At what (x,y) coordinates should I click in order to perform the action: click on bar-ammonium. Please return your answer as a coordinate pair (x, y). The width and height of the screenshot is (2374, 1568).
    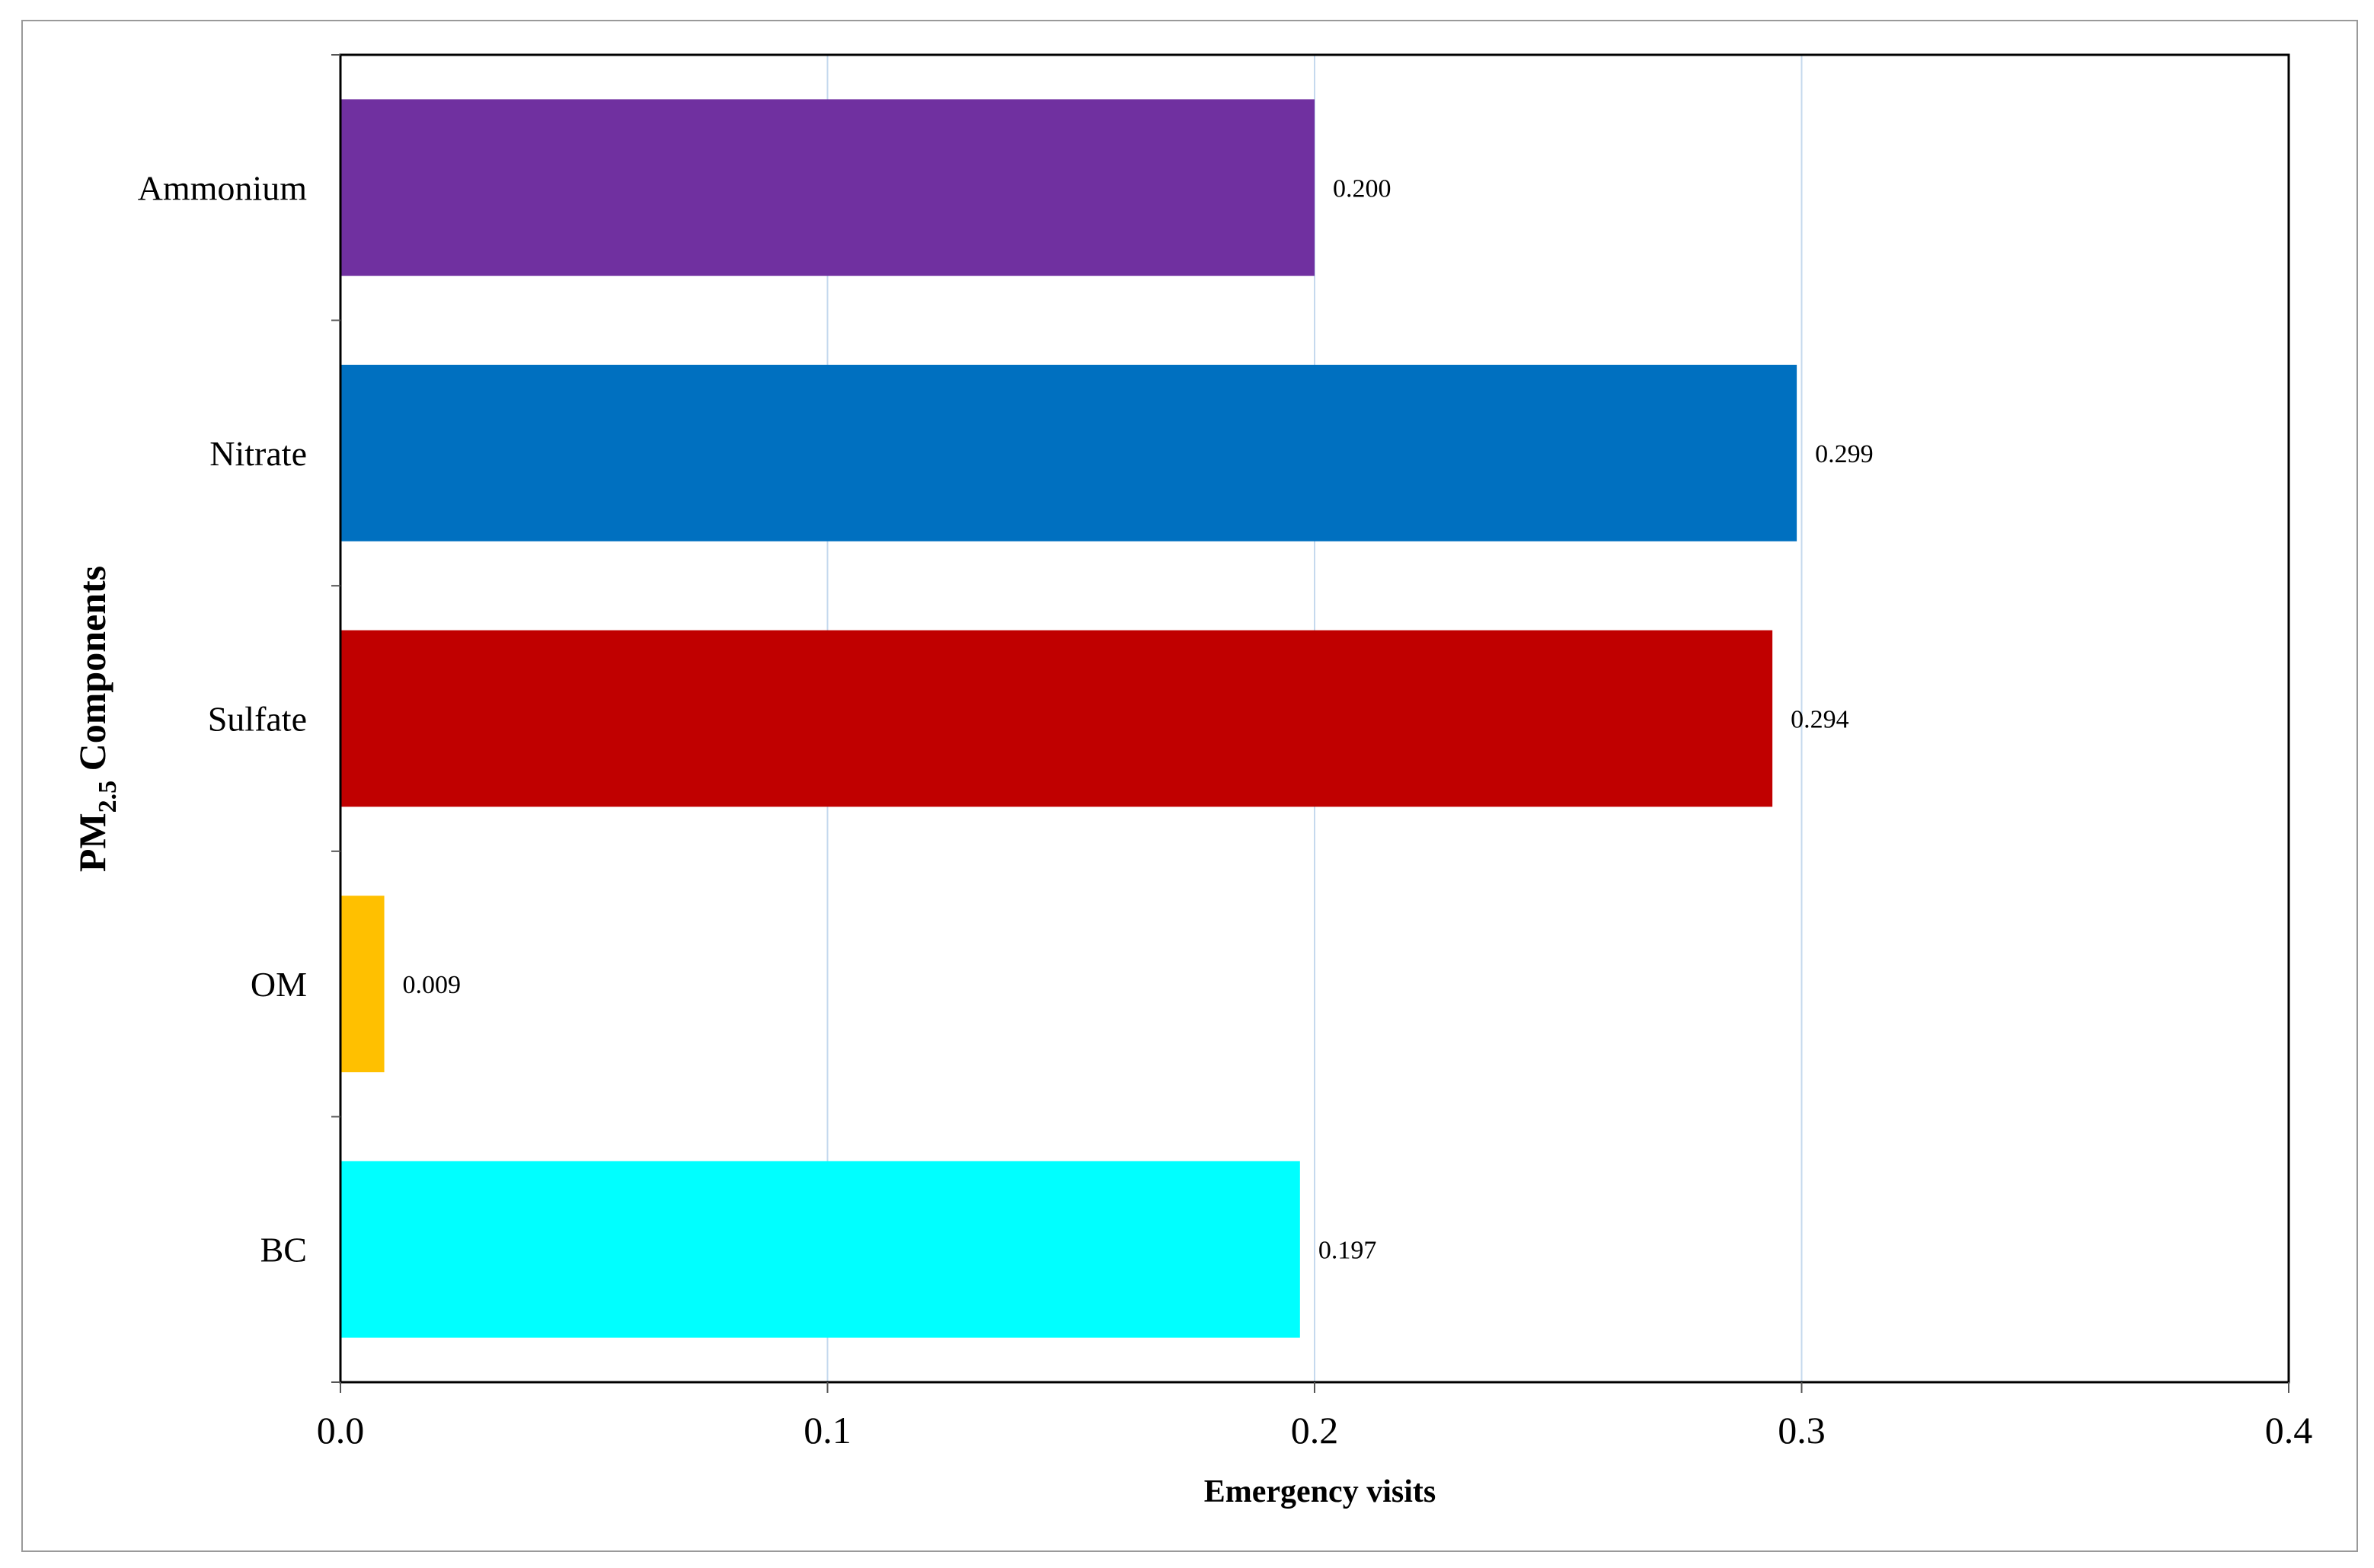
    Looking at the image, I should click on (827, 188).